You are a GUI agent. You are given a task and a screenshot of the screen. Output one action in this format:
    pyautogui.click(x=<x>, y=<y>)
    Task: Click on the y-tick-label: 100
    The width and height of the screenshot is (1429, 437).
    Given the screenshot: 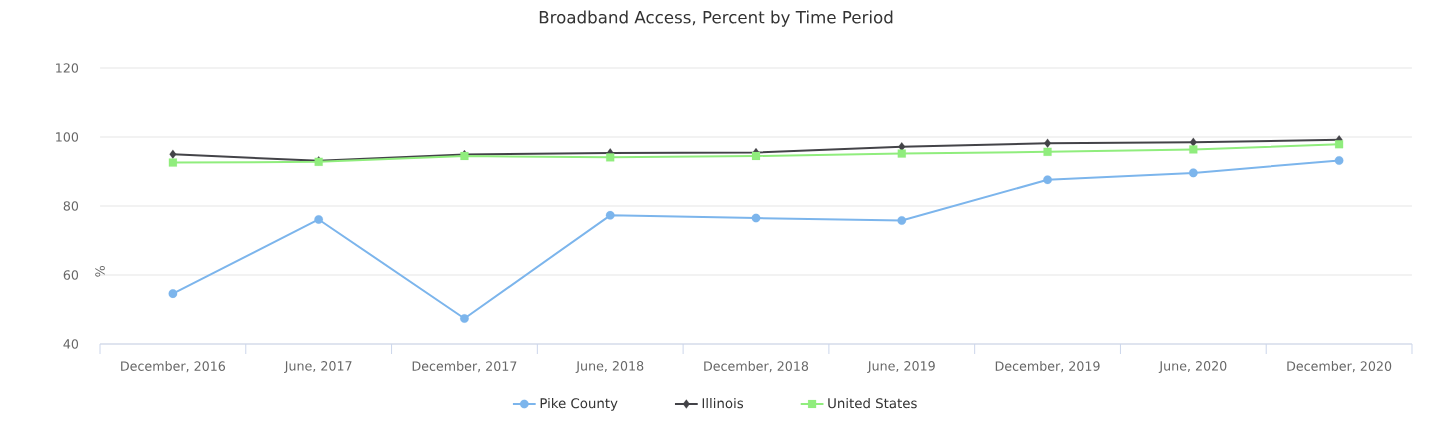 What is the action you would take?
    pyautogui.click(x=67, y=137)
    